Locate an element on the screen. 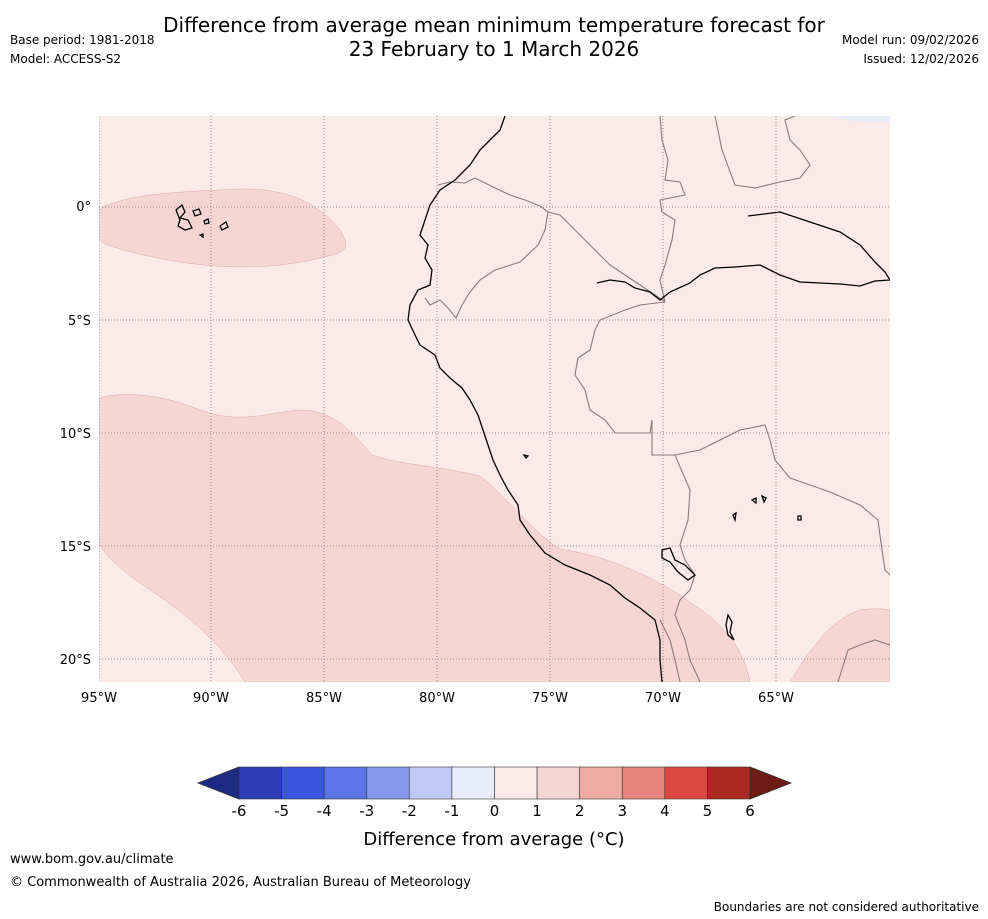  lat-label: 0° is located at coordinates (83, 207).